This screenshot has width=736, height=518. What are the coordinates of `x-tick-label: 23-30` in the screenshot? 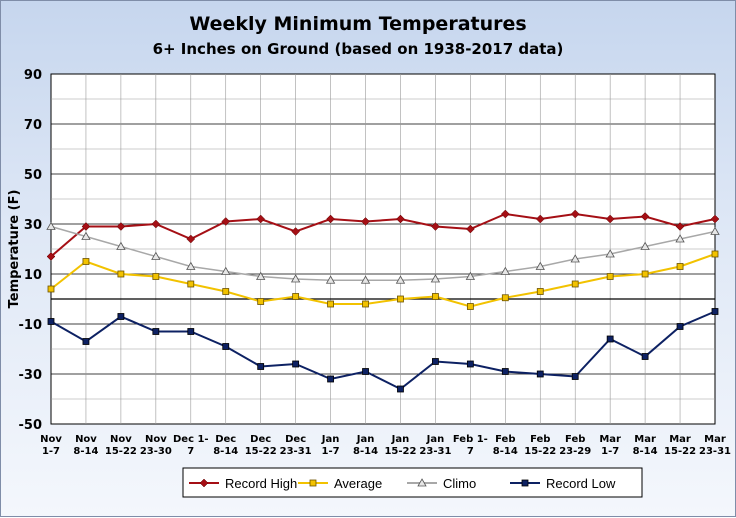 It's located at (156, 451).